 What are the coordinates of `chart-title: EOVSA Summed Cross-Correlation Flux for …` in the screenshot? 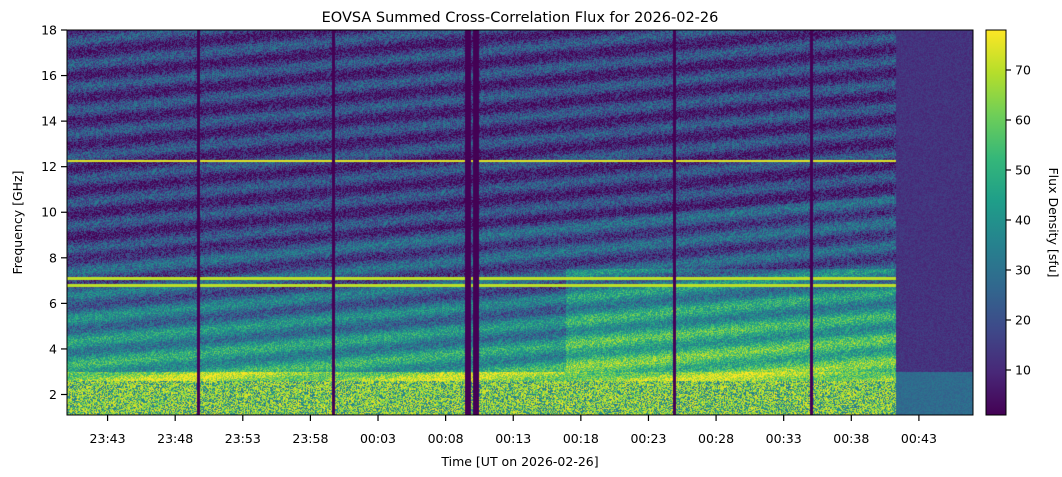 It's located at (520, 18).